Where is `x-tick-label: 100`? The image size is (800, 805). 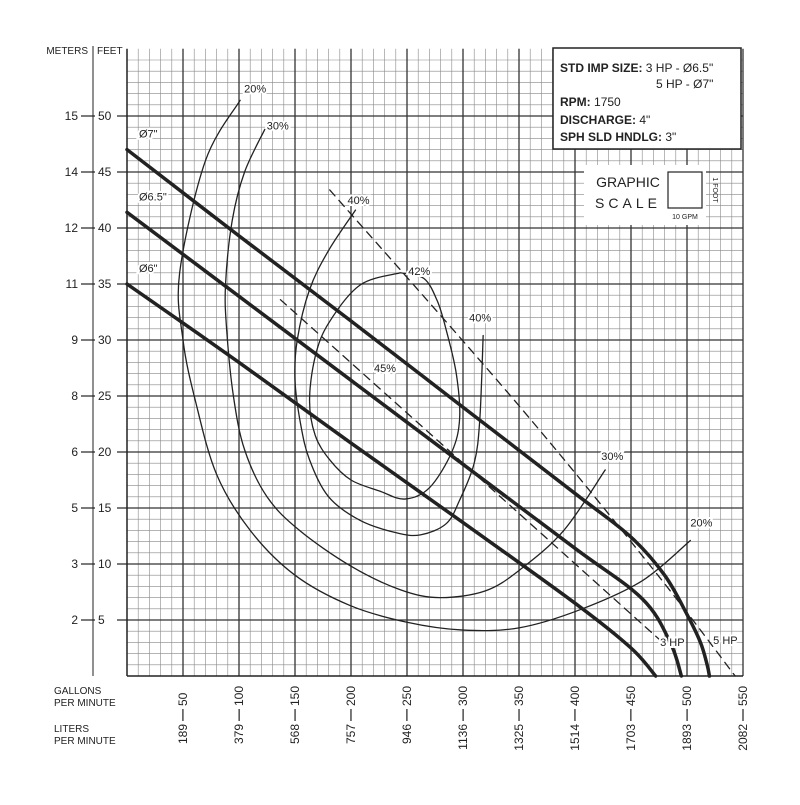 x-tick-label: 100 is located at coordinates (239, 696).